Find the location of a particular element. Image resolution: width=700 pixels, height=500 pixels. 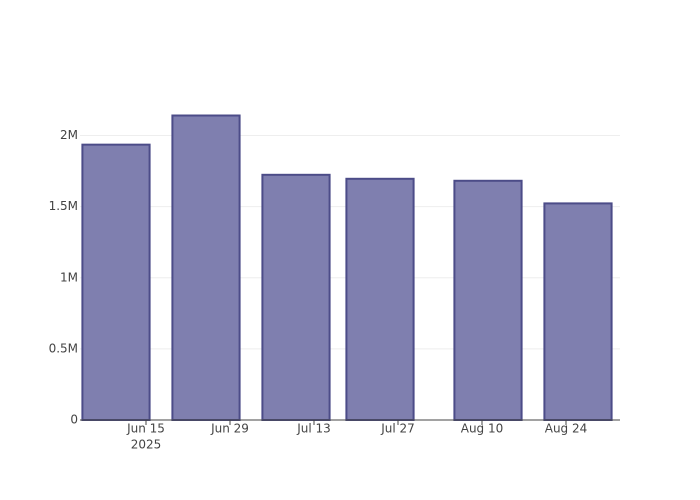

x-tick-label: Jun 29 is located at coordinates (229, 429).